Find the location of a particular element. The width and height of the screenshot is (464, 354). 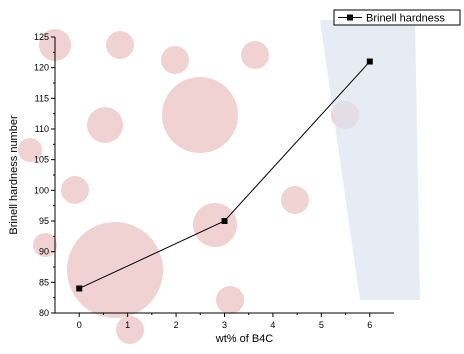

y-axis-title: Brinell hardness number is located at coordinates (14, 175).